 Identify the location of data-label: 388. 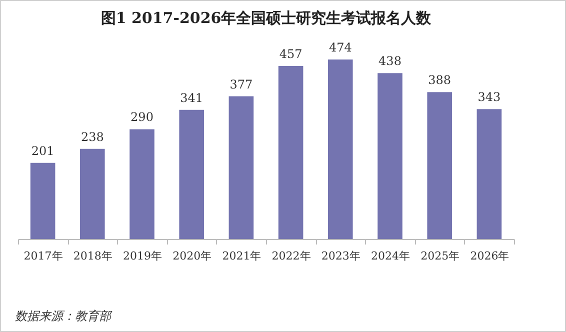
(440, 80).